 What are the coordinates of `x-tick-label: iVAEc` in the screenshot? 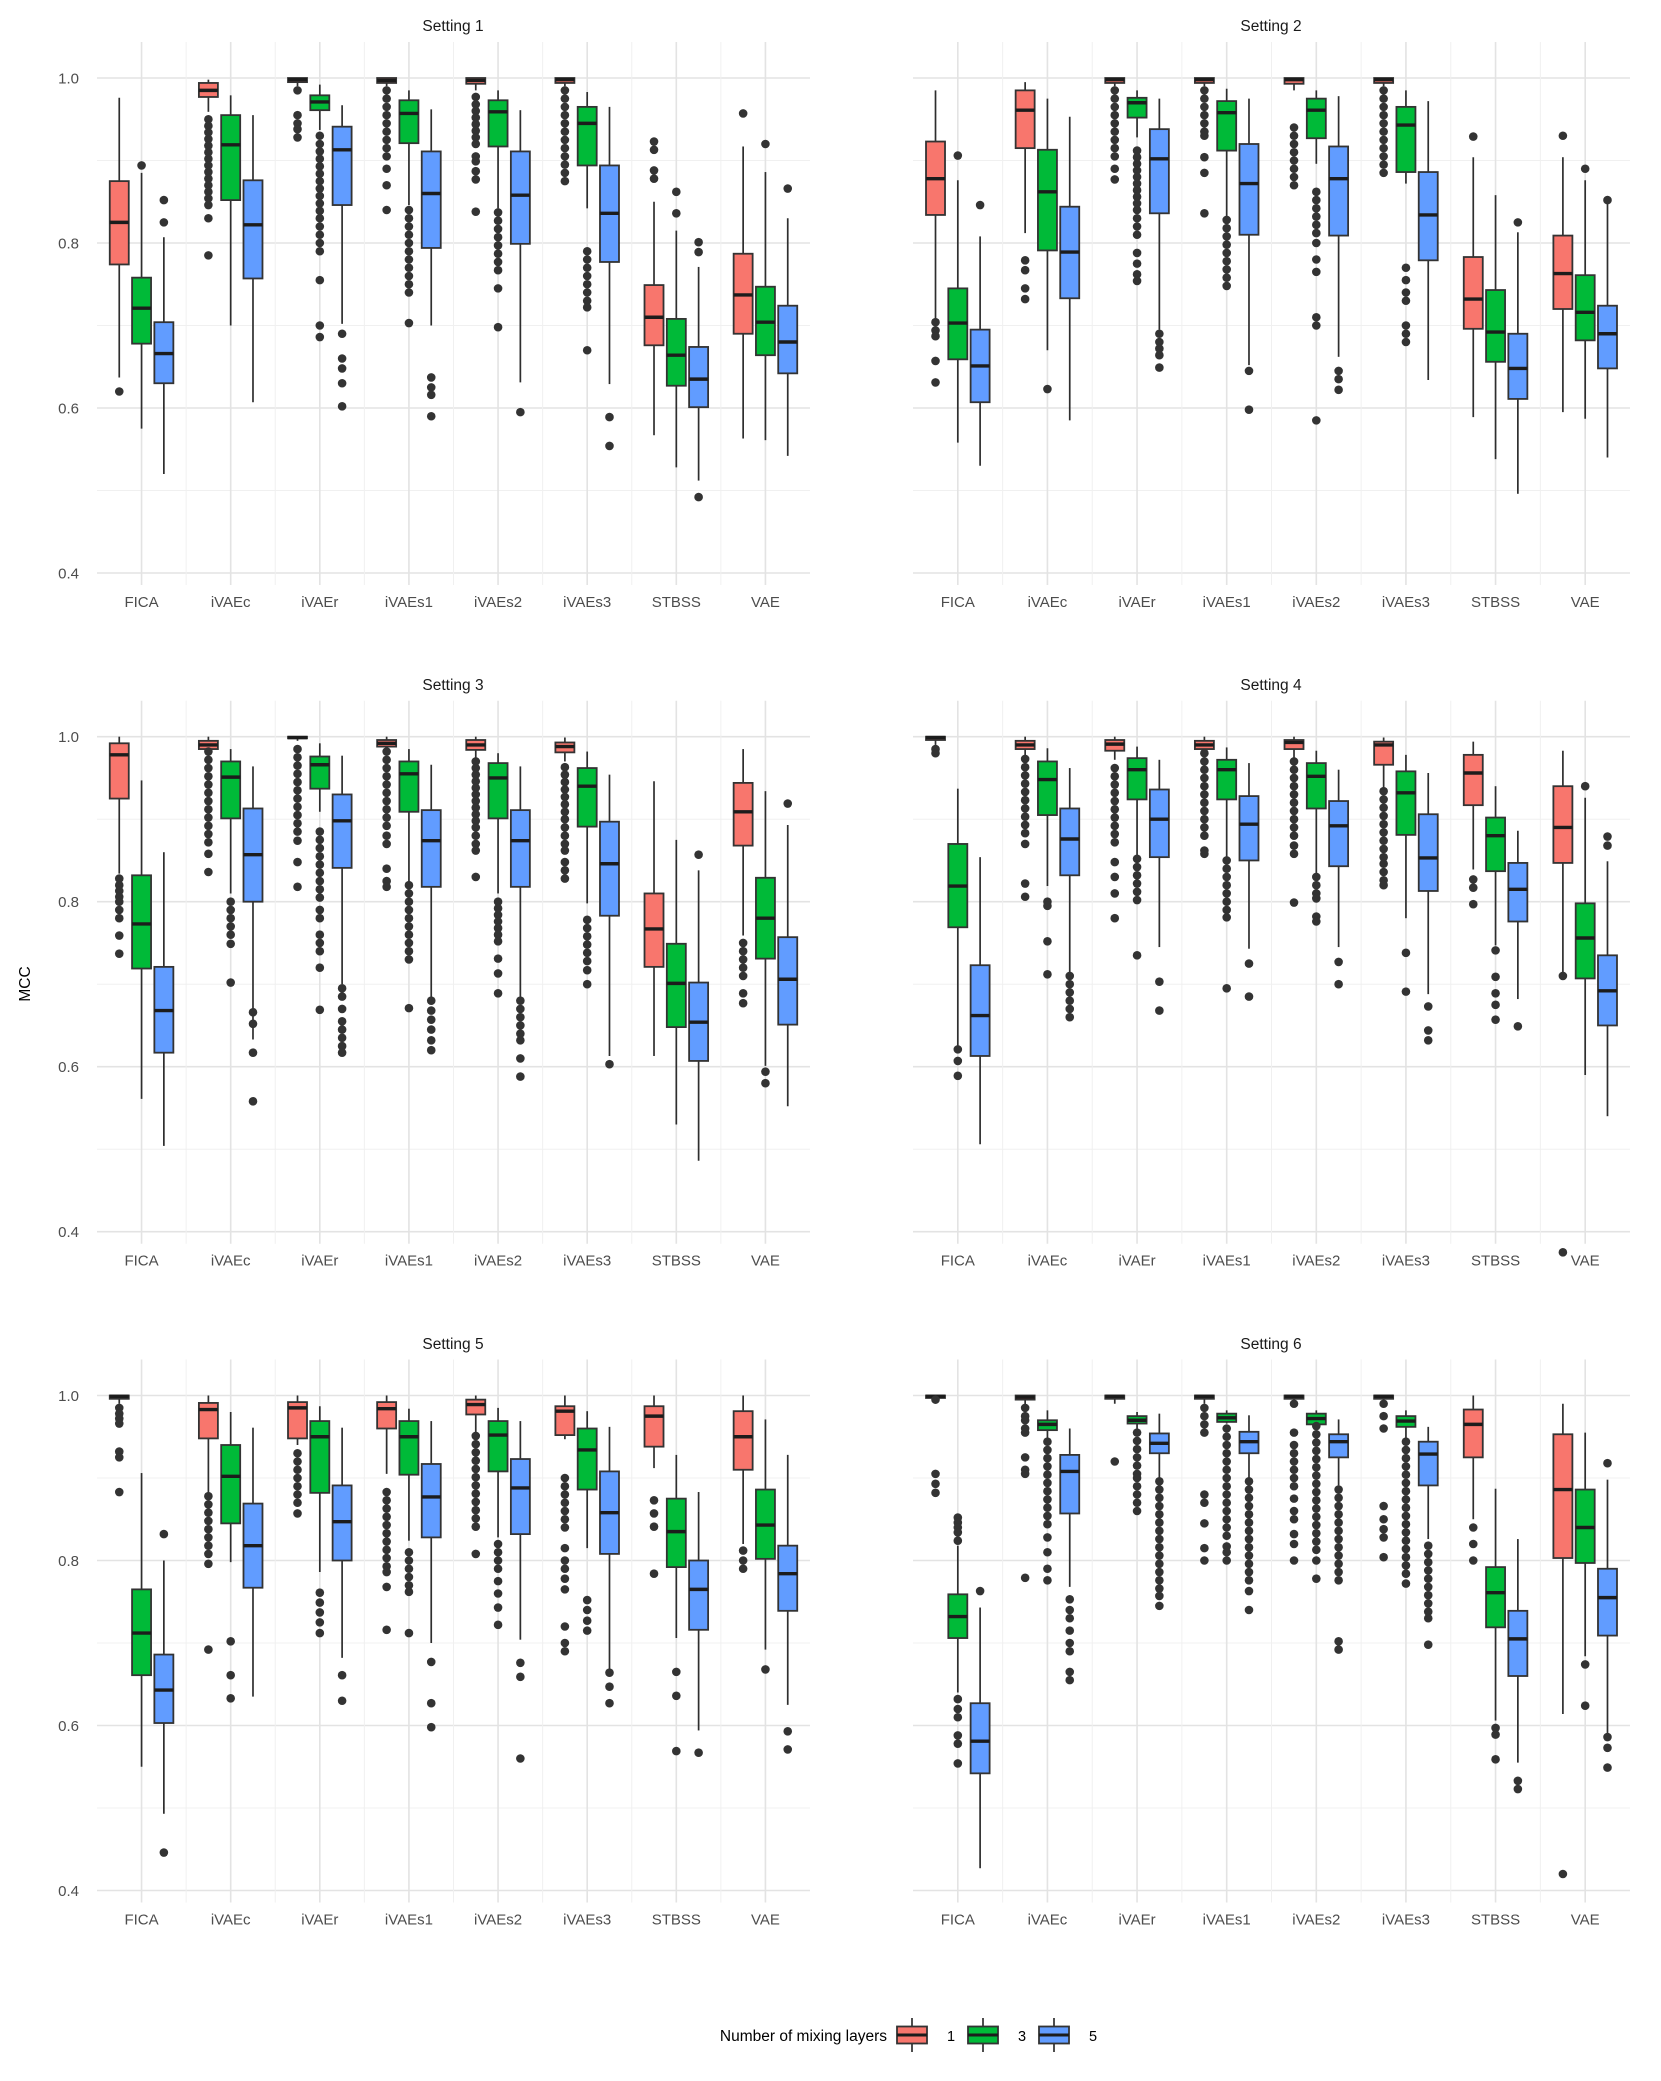 It's located at (1048, 1920).